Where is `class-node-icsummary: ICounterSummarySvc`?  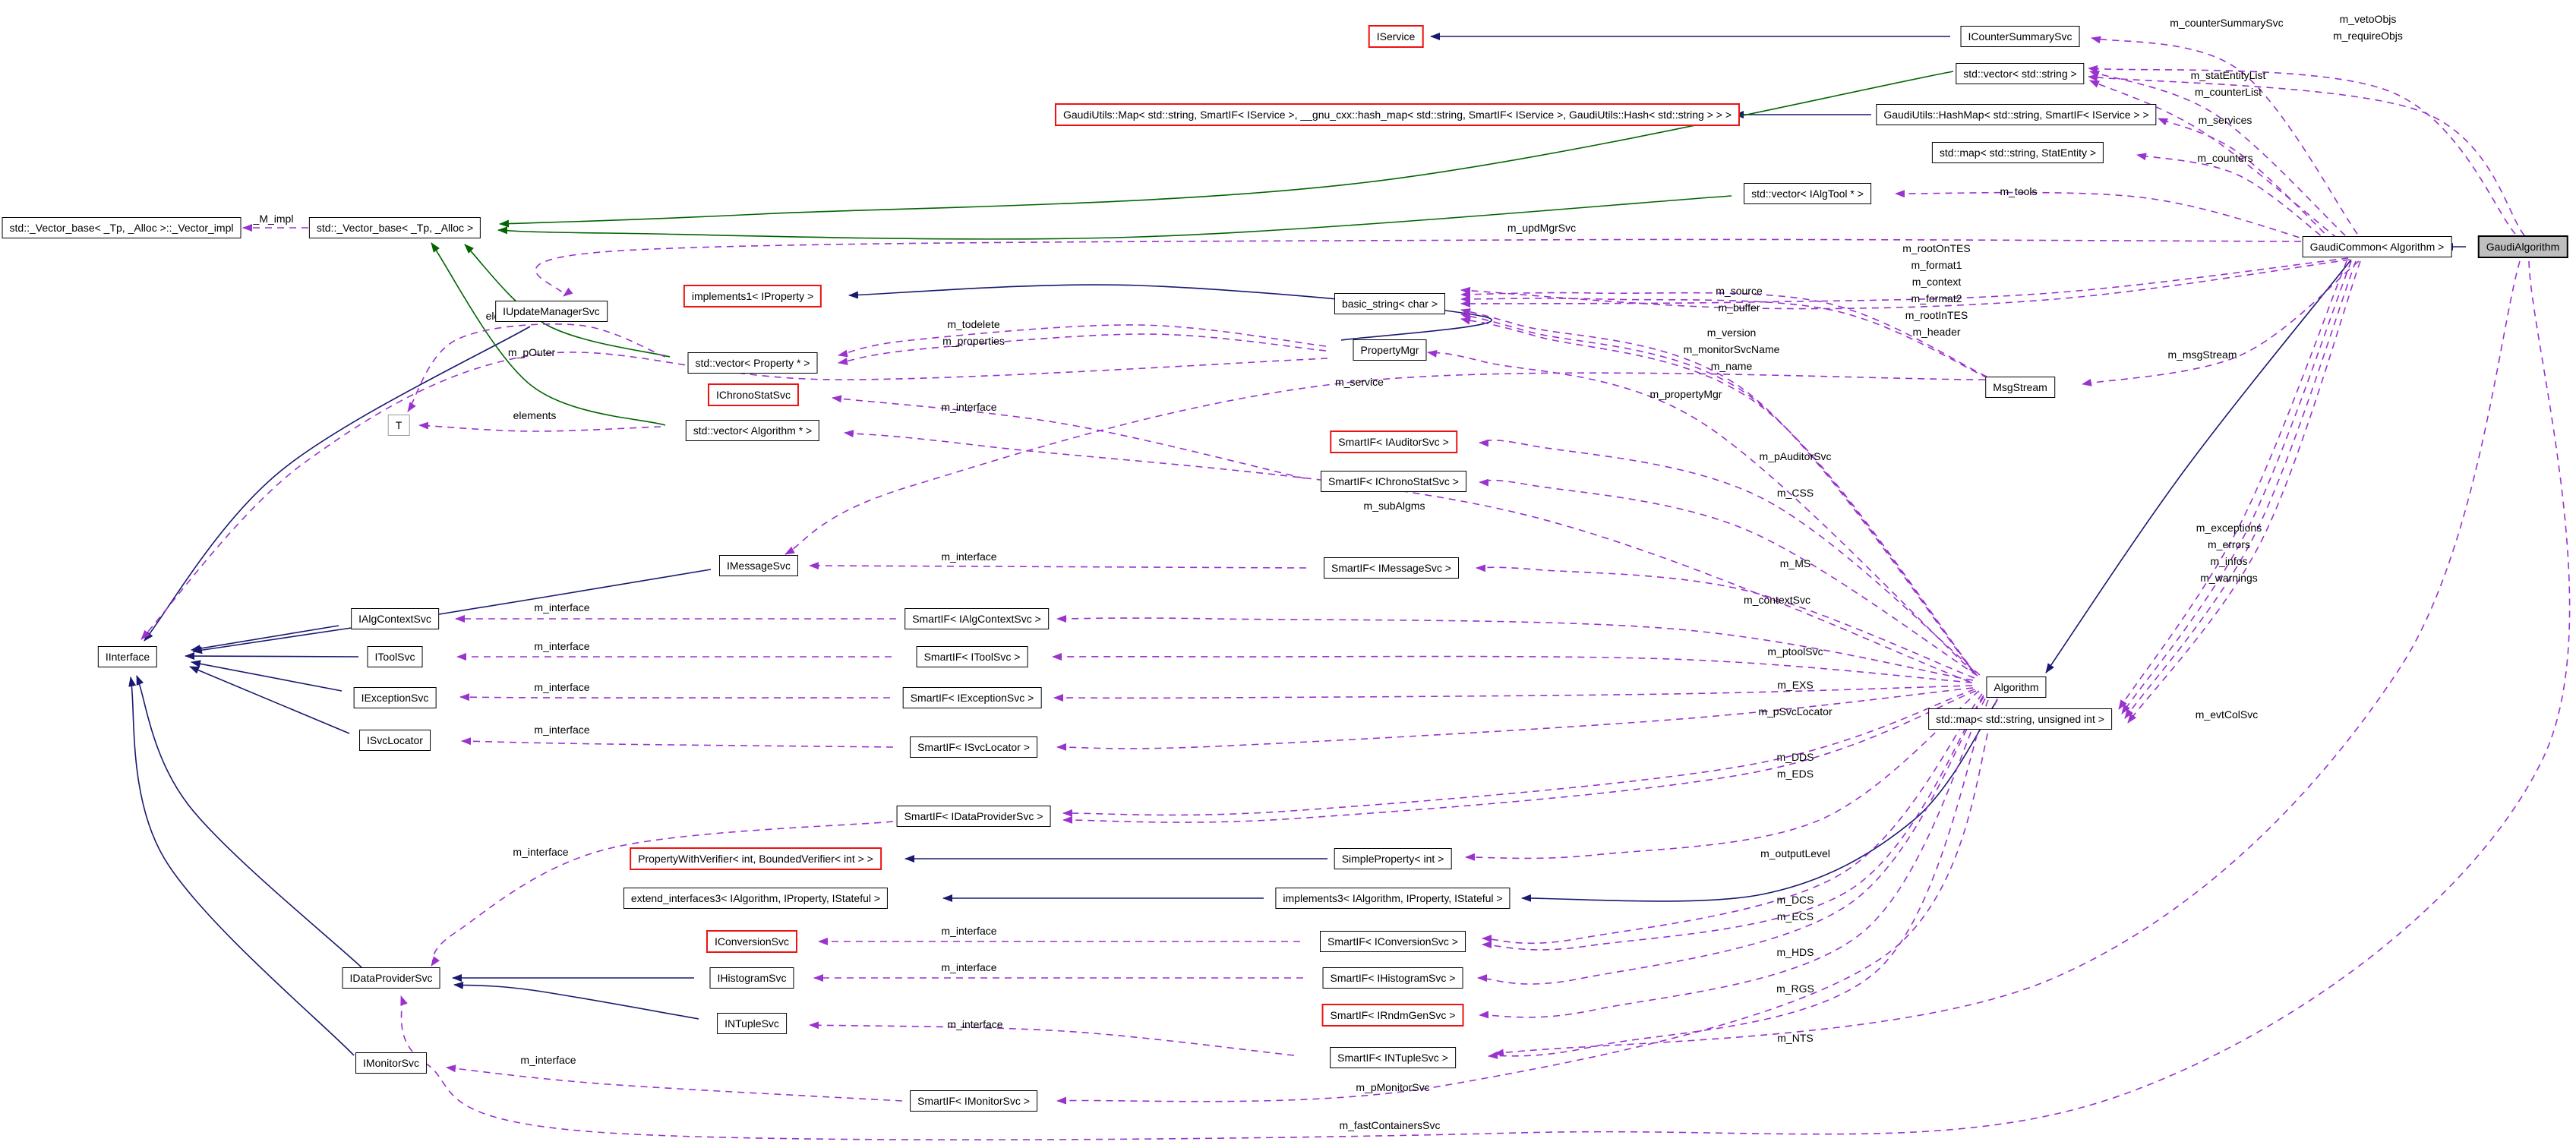
class-node-icsummary: ICounterSummarySvc is located at coordinates (2020, 37).